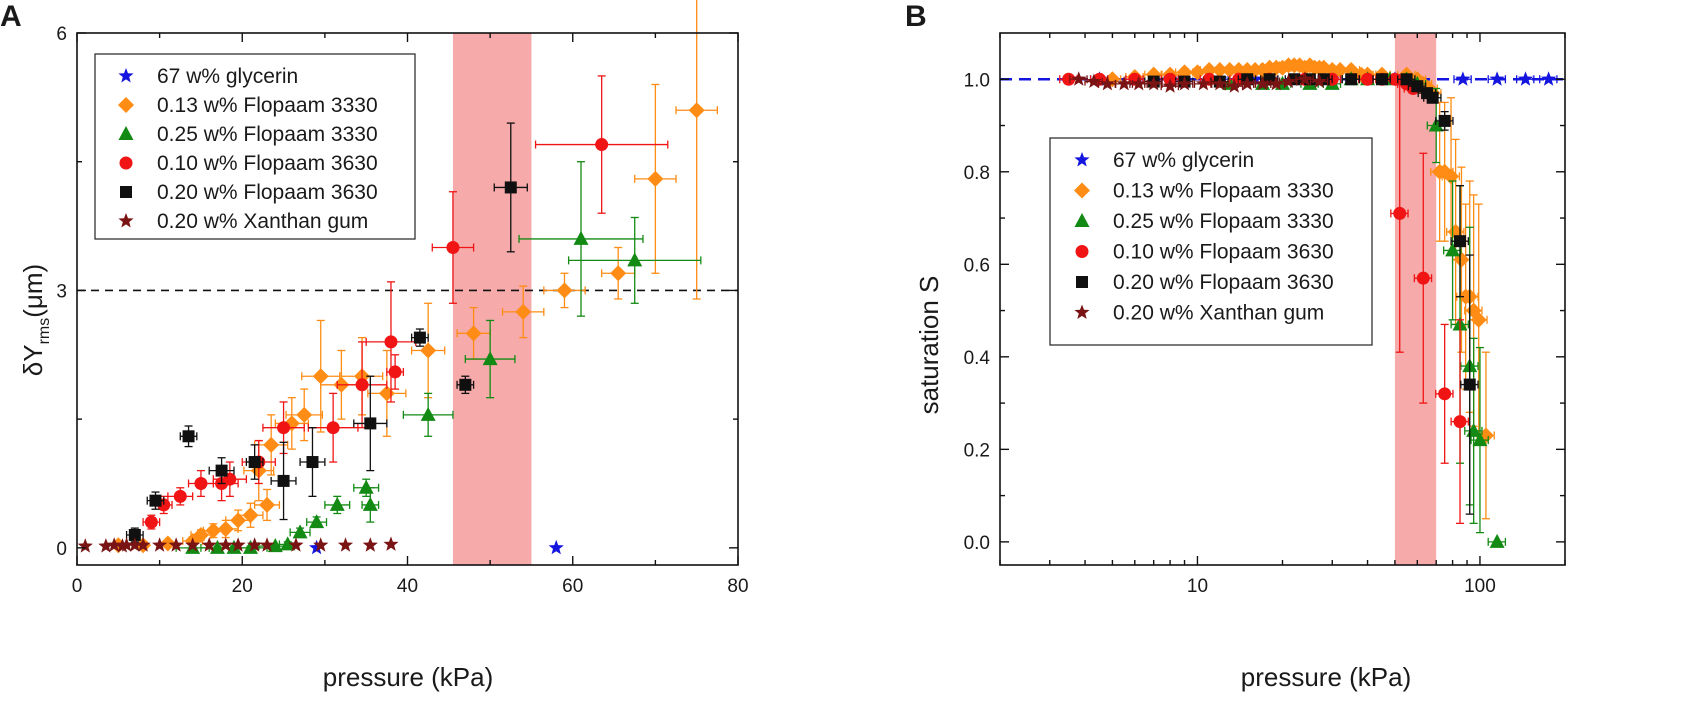 Image resolution: width=1705 pixels, height=701 pixels. What do you see at coordinates (1415, 299) in the screenshot?
I see `transition-band` at bounding box center [1415, 299].